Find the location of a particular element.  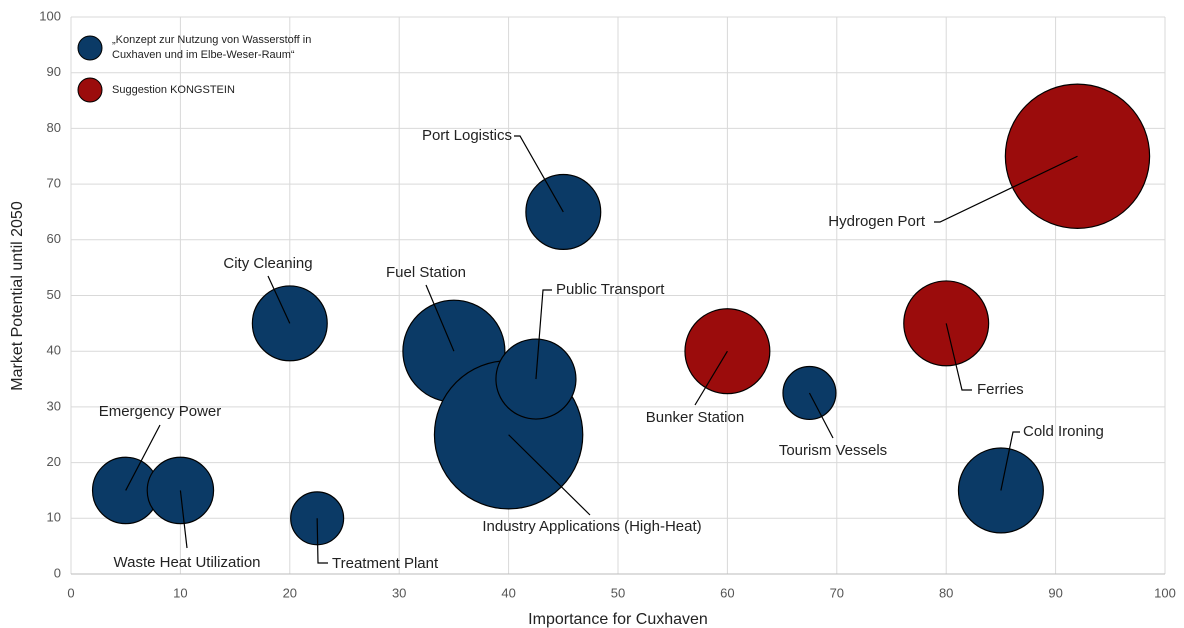

y-tick-label: 100 is located at coordinates (50, 15).